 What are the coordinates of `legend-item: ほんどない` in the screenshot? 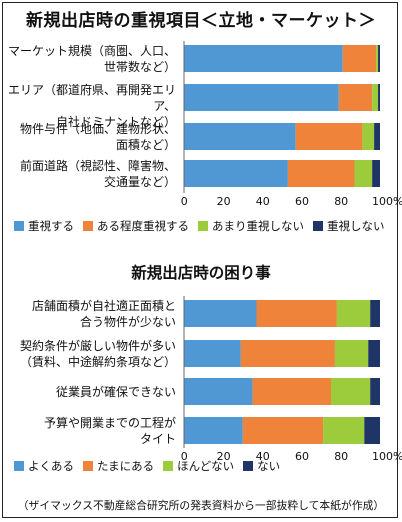 It's located at (198, 466).